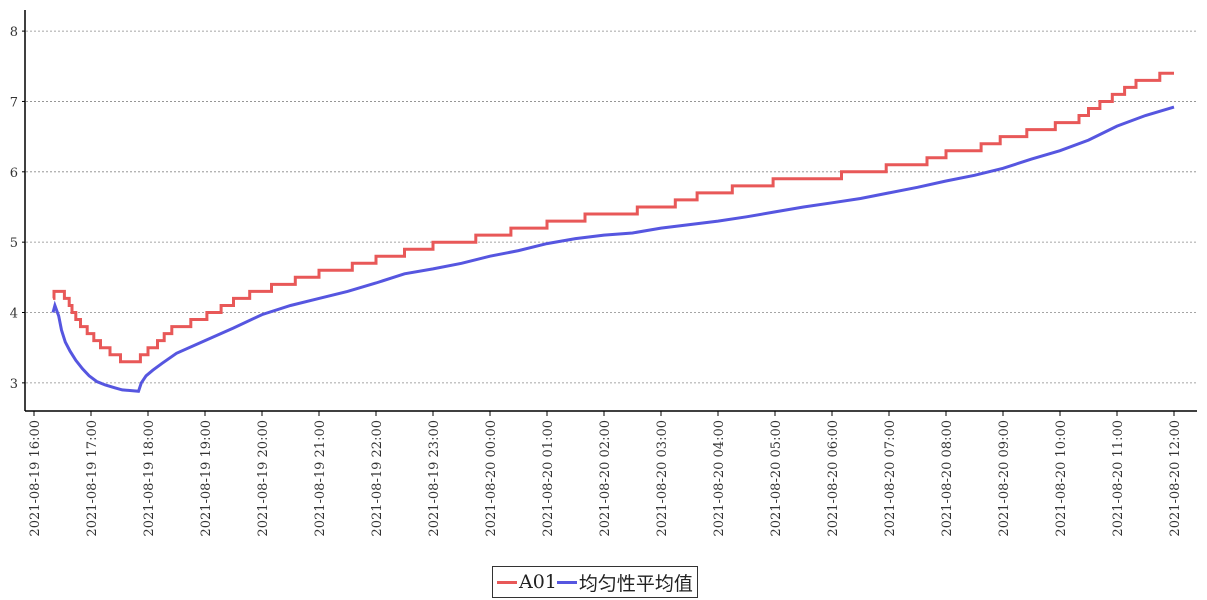 This screenshot has height=600, width=1207. What do you see at coordinates (1004, 478) in the screenshot?
I see `x-tick-label: 2021-08-20 09:00` at bounding box center [1004, 478].